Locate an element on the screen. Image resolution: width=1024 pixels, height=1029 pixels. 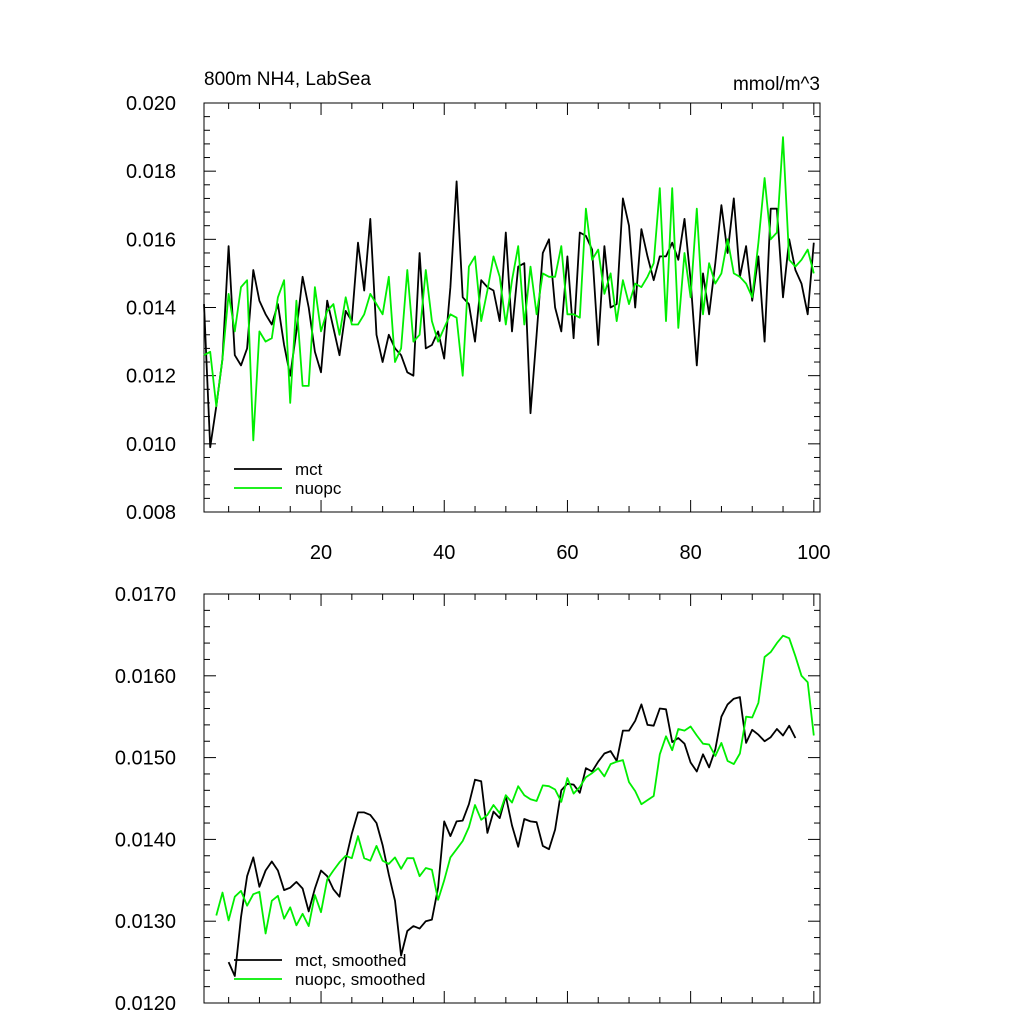
chart-1-legend-label: mct is located at coordinates (309, 469).